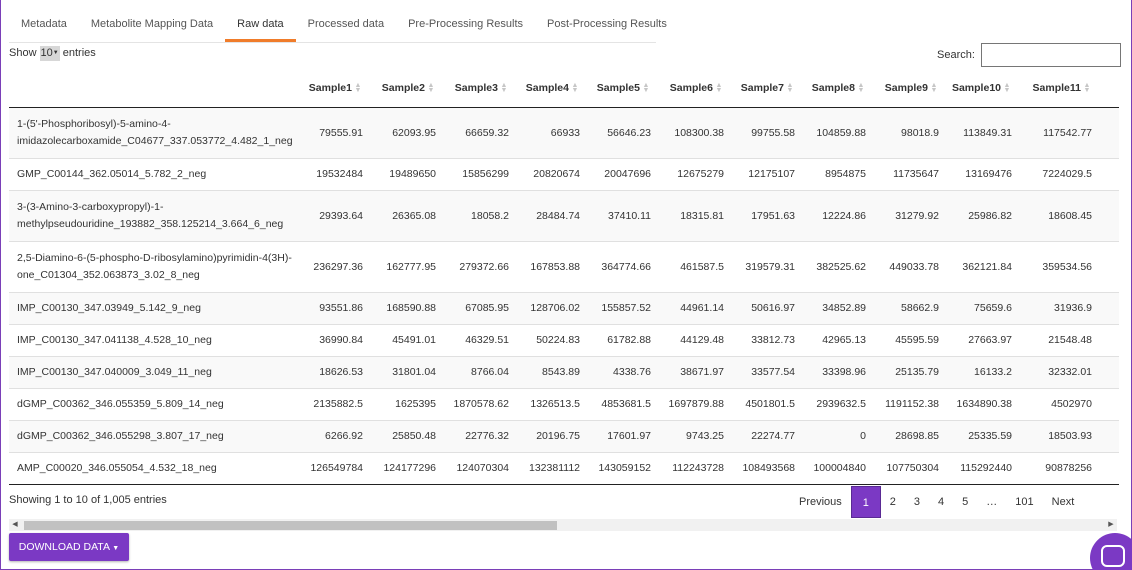 Image resolution: width=1132 pixels, height=570 pixels. I want to click on column-header-sample4: Sample4 ▲ ▼, so click(551, 88).